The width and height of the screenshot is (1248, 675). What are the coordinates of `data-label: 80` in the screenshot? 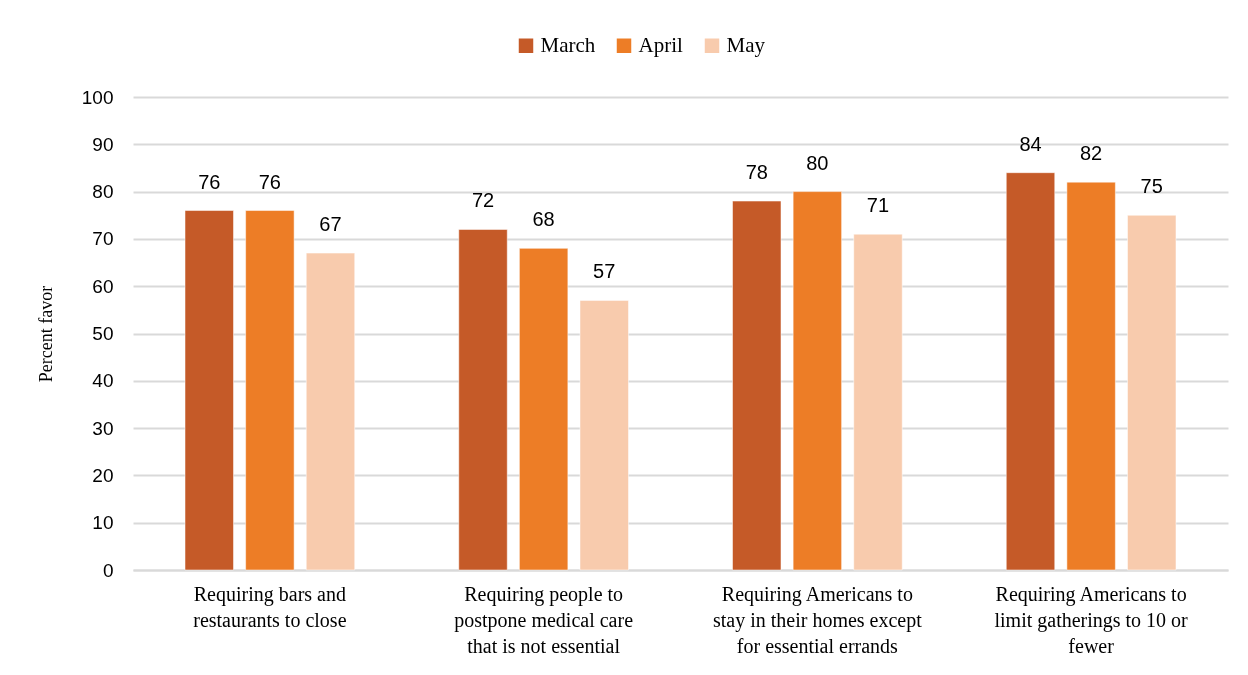 It's located at (817, 162).